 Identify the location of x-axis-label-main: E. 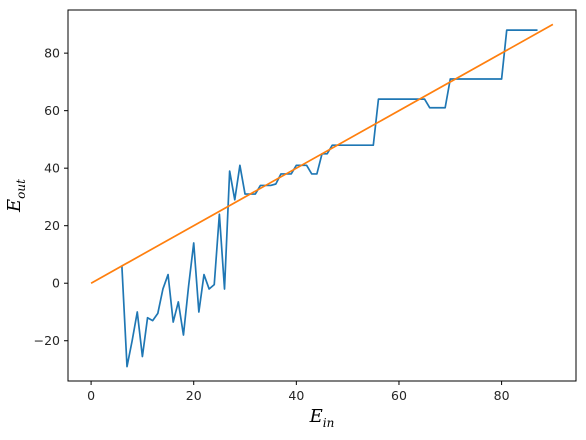
(316, 416).